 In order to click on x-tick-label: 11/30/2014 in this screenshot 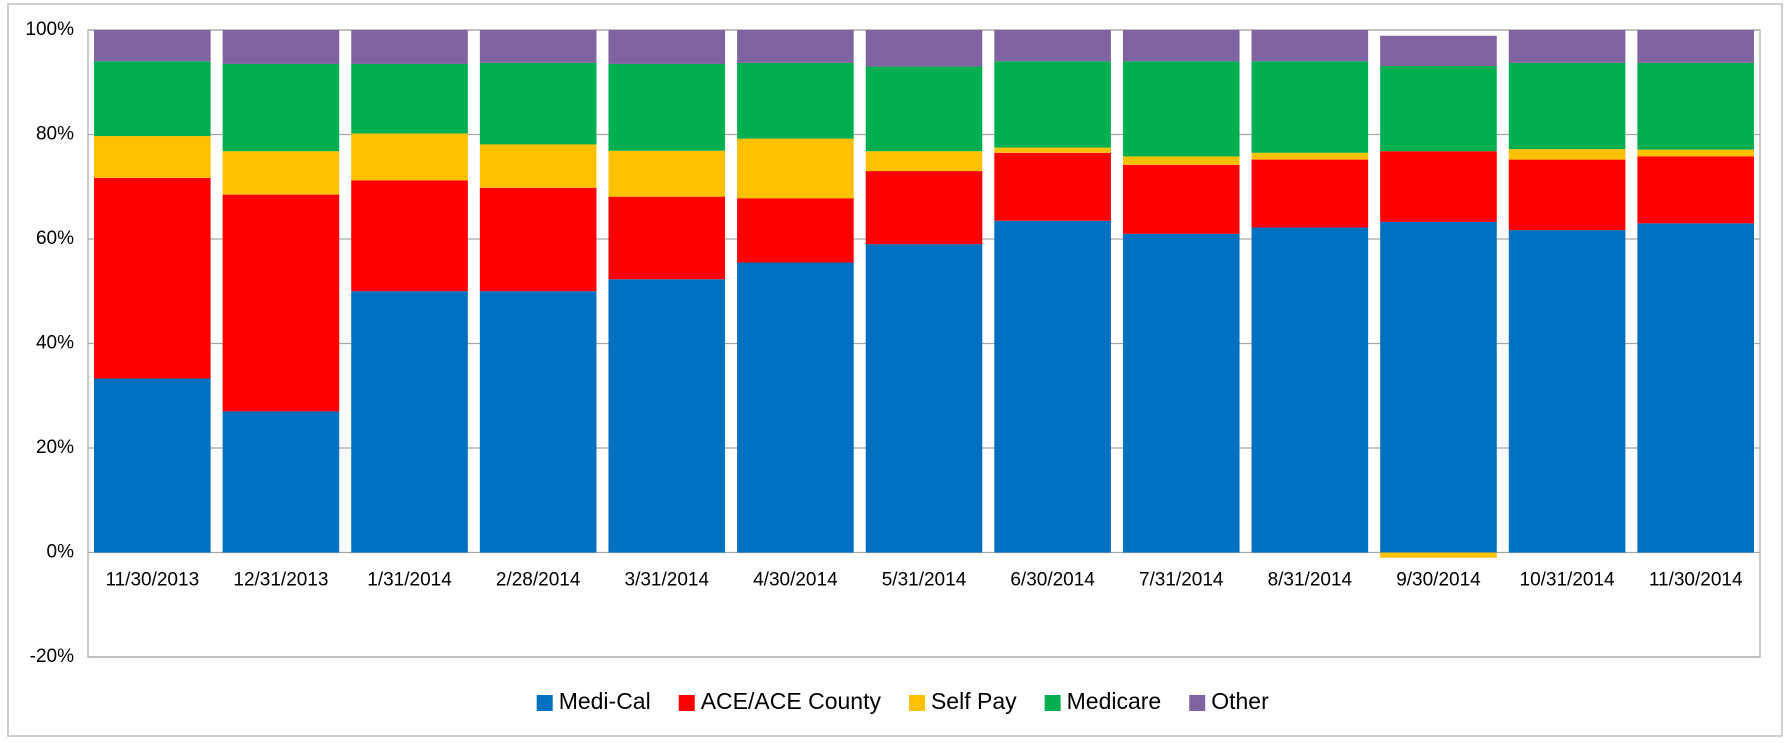, I will do `click(1696, 580)`.